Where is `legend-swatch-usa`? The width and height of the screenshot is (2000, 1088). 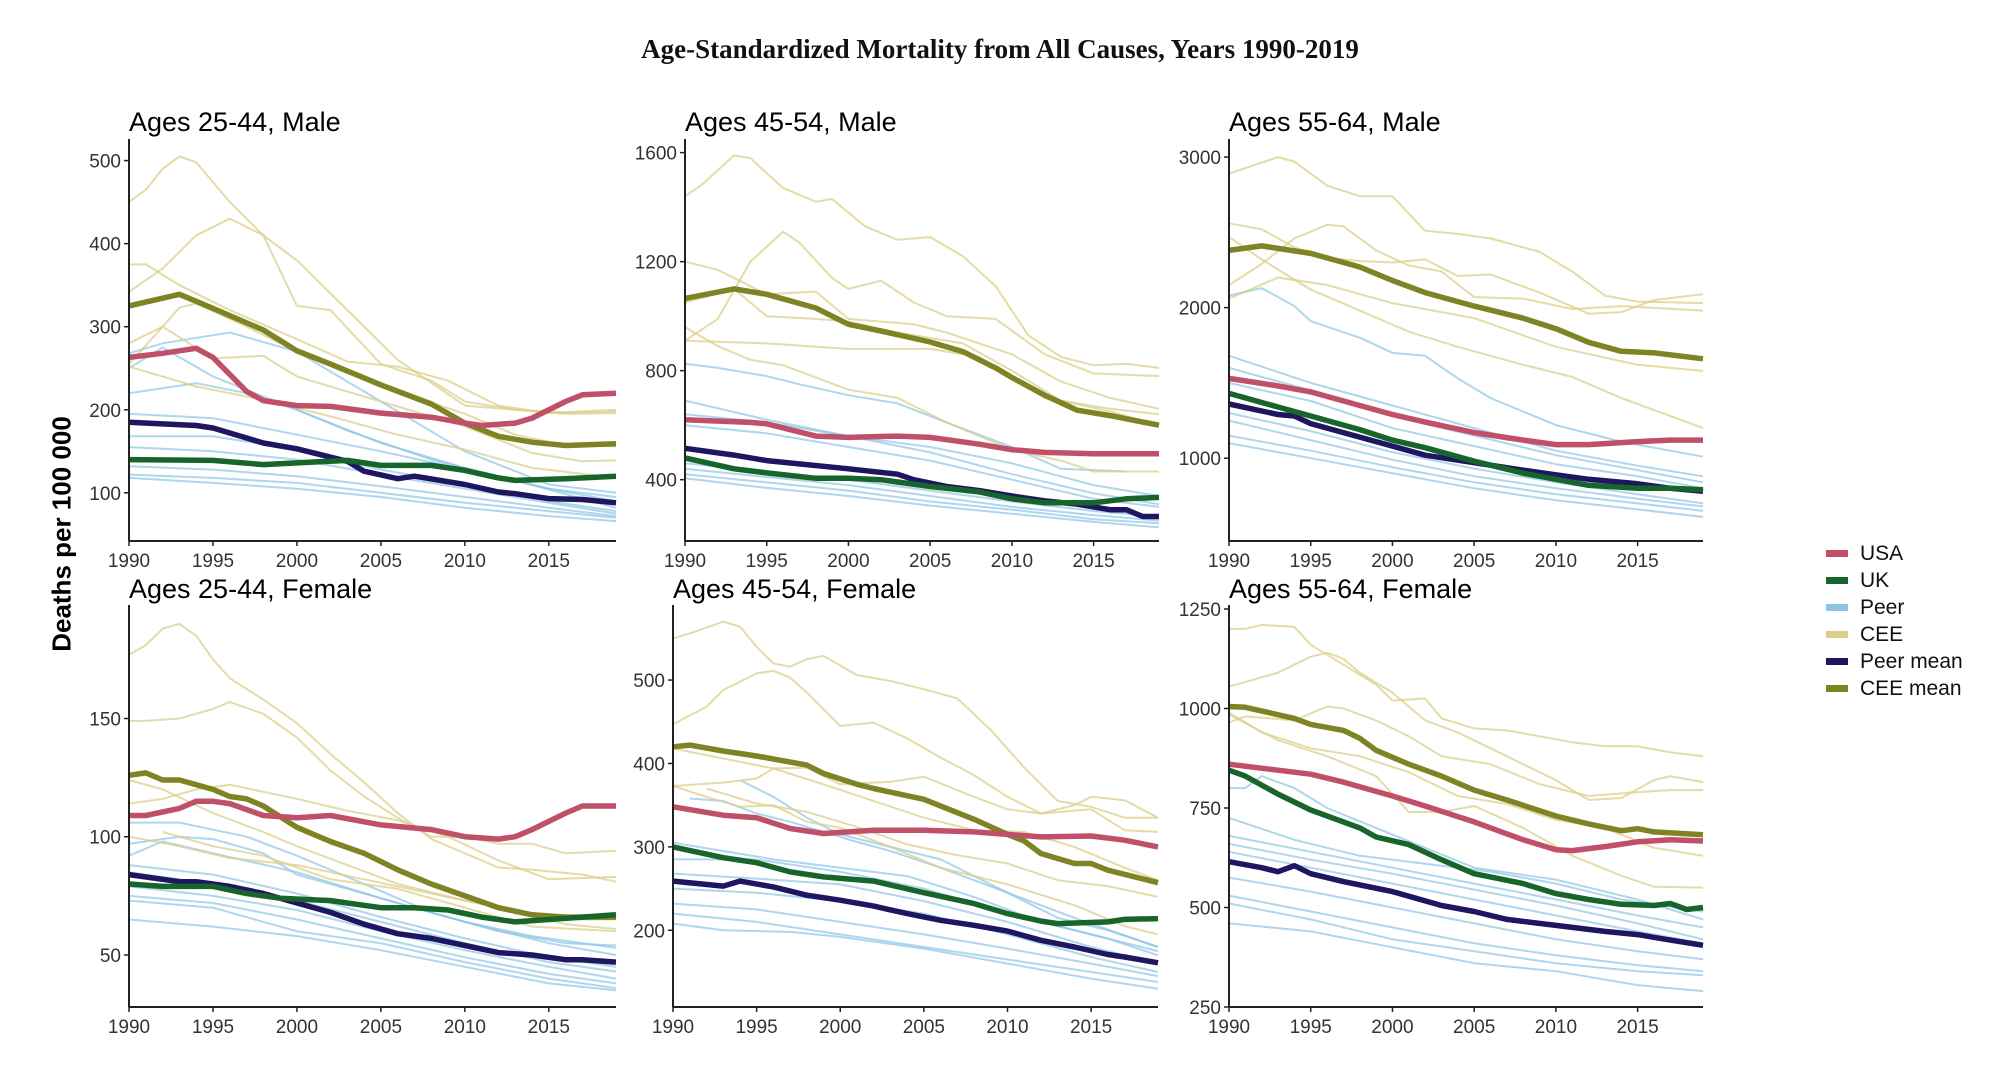 legend-swatch-usa is located at coordinates (1837, 553).